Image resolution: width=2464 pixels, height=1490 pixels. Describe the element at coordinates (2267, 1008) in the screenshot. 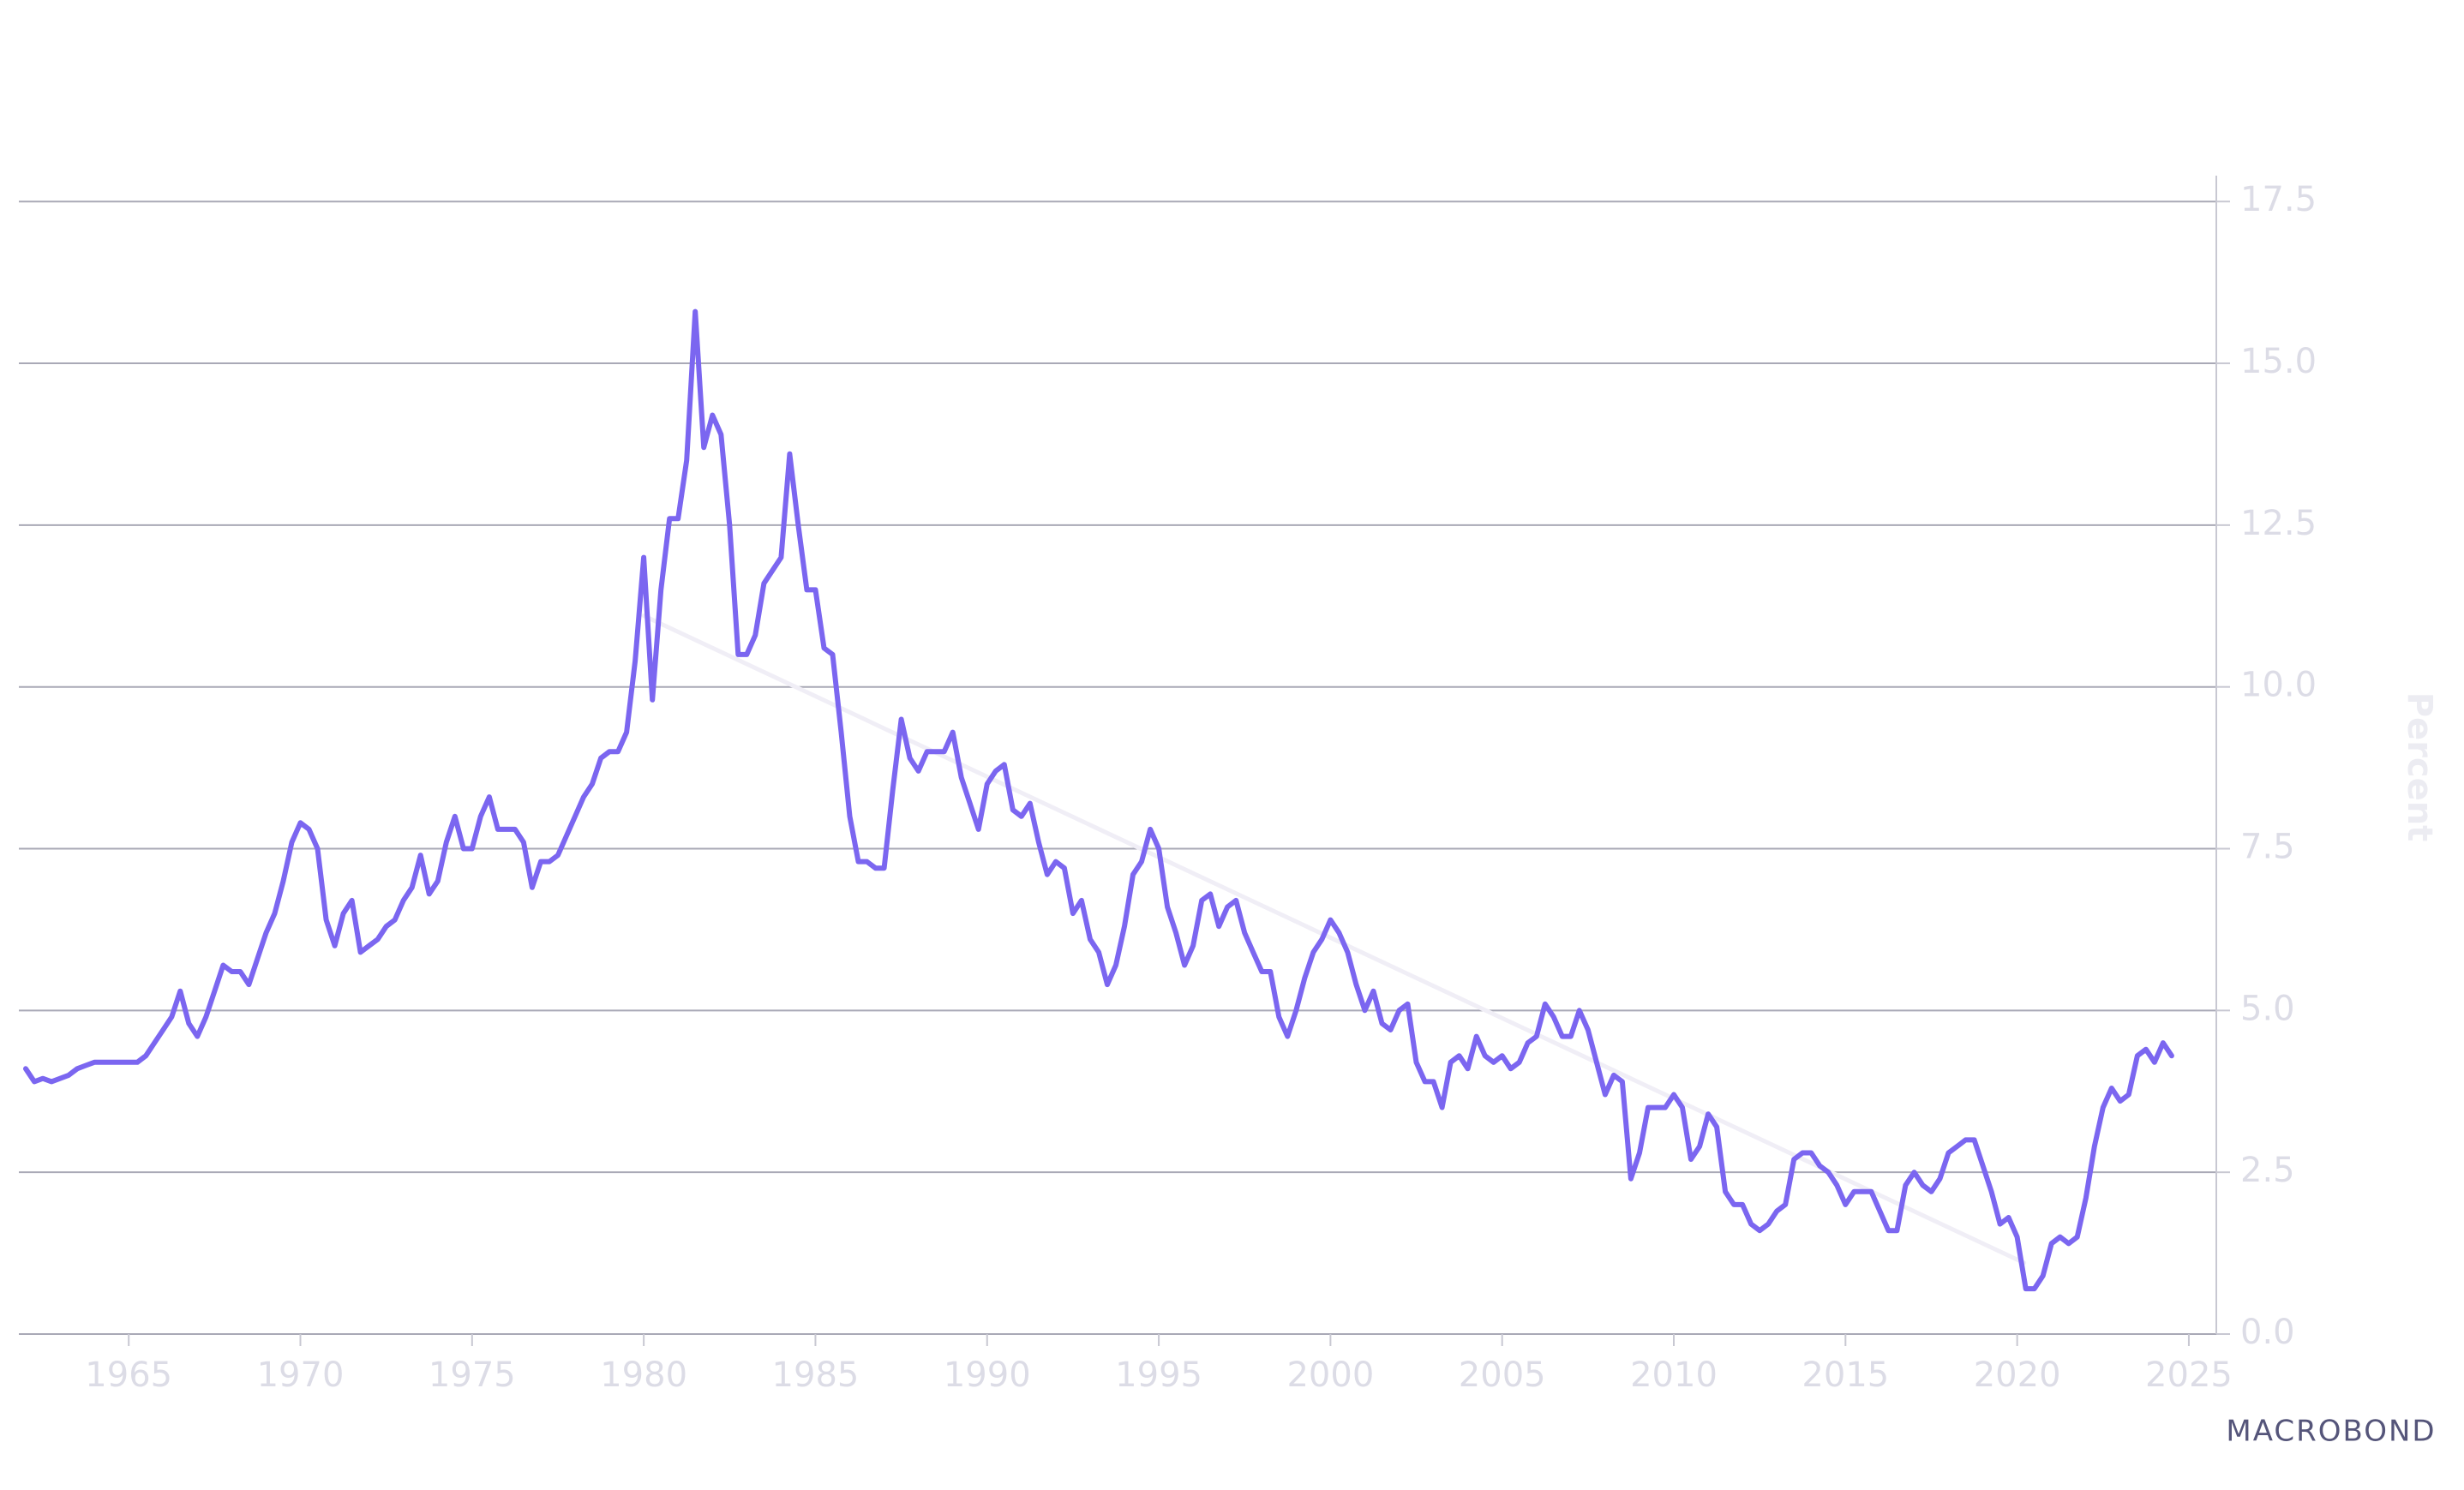

I see `y-tick-label: 5.0` at that location.